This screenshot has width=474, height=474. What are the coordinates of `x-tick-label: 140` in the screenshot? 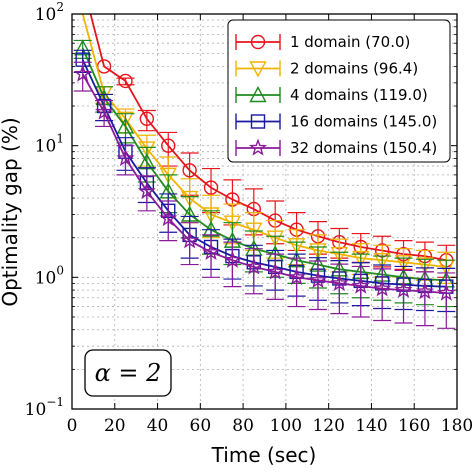 It's located at (371, 426).